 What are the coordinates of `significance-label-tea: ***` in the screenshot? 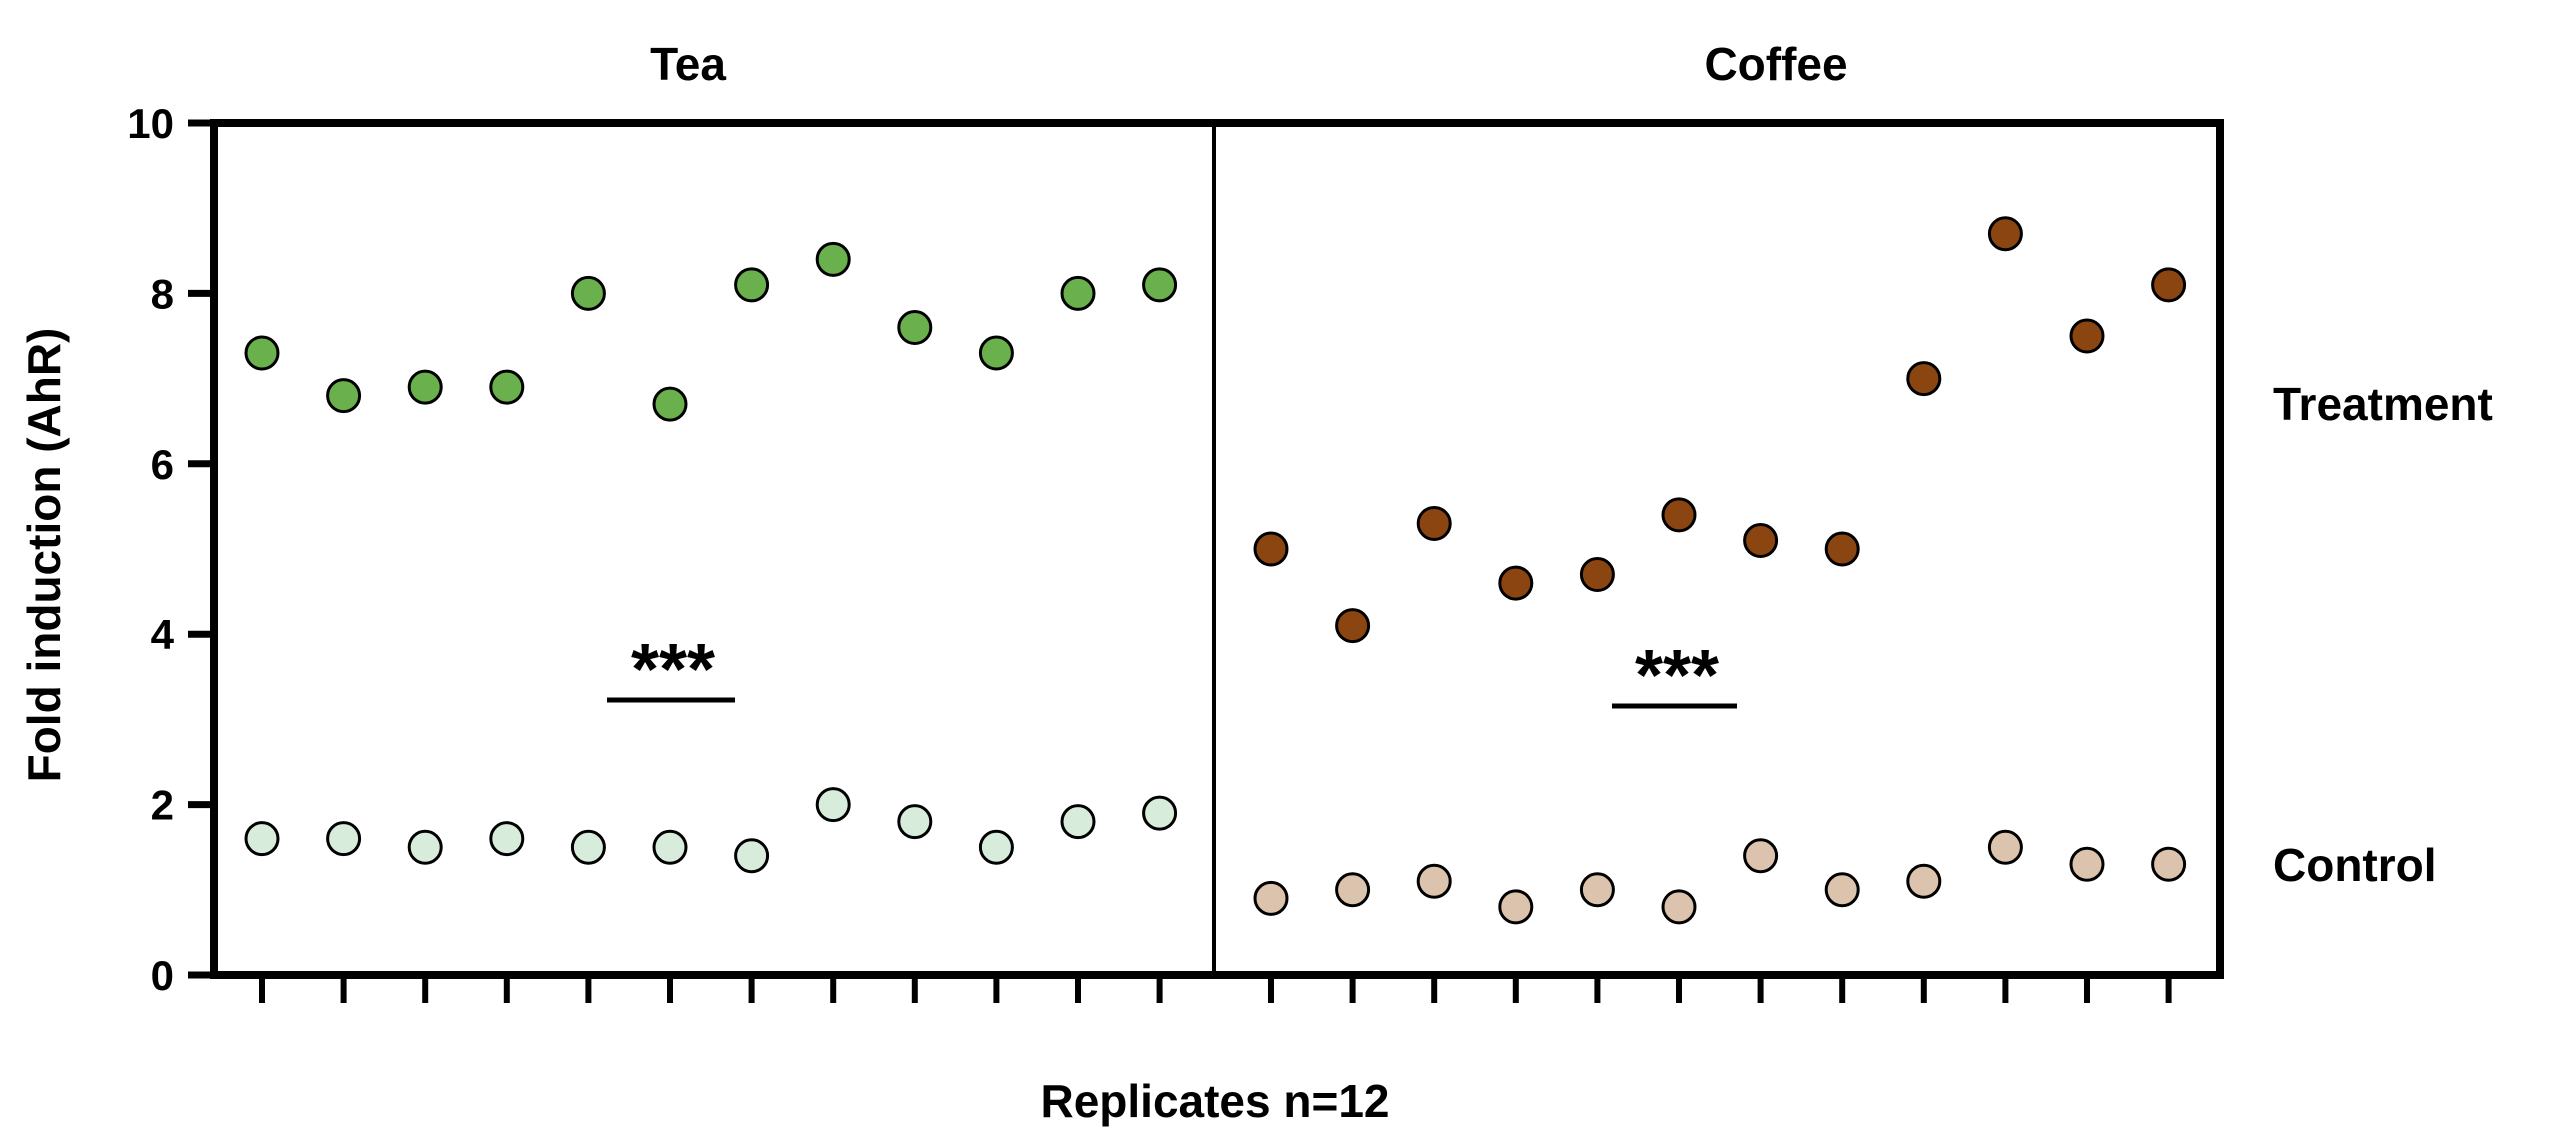 It's located at (673, 670).